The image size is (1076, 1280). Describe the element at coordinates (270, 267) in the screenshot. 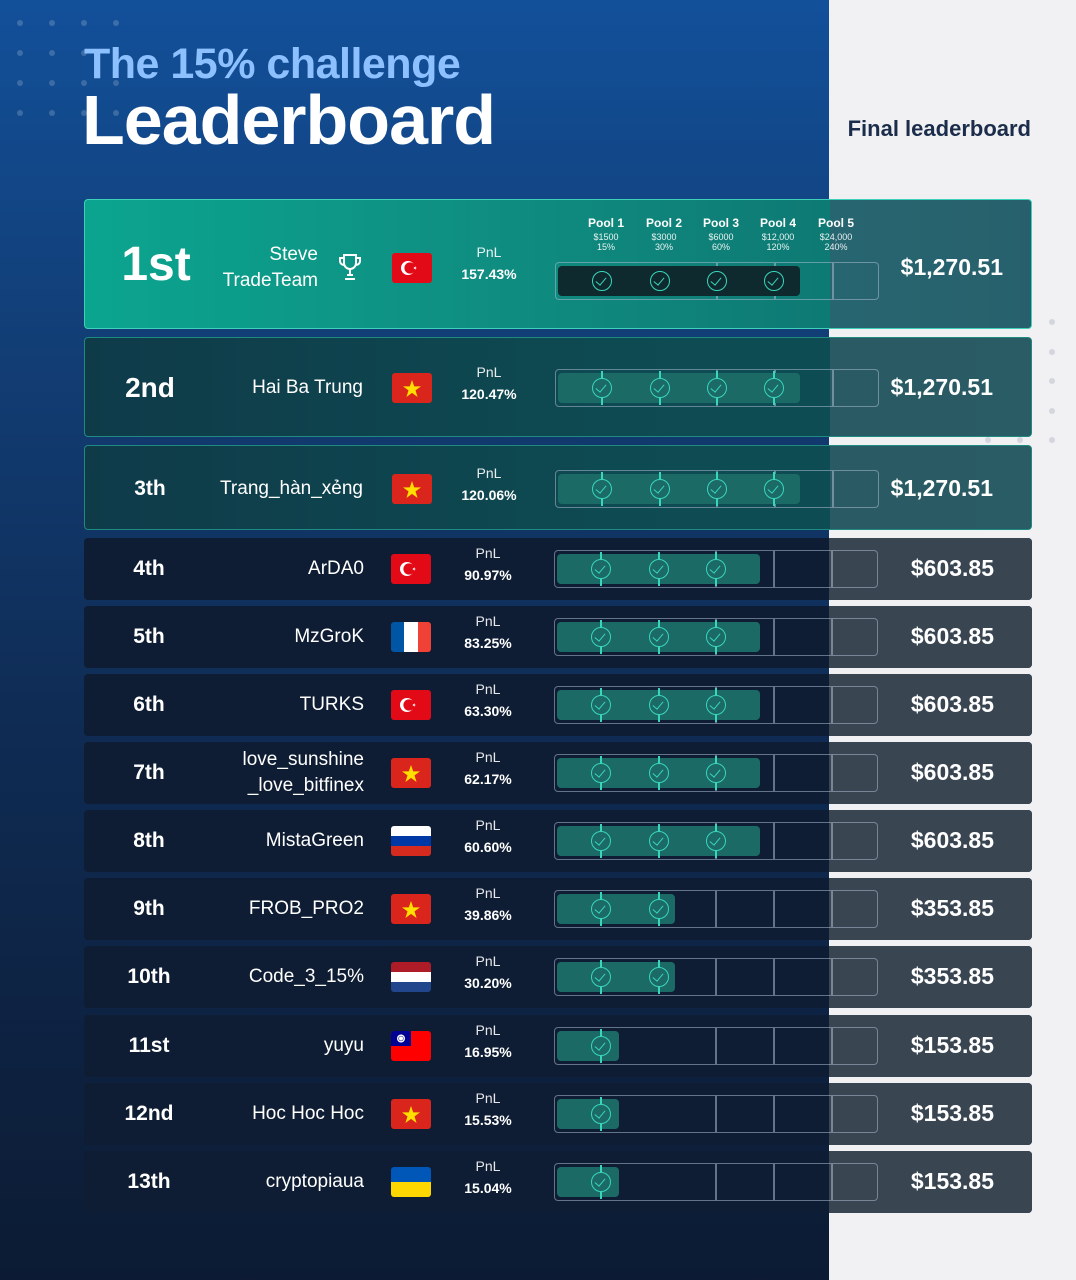

I see `trader-name: Steve TradeTeam` at that location.